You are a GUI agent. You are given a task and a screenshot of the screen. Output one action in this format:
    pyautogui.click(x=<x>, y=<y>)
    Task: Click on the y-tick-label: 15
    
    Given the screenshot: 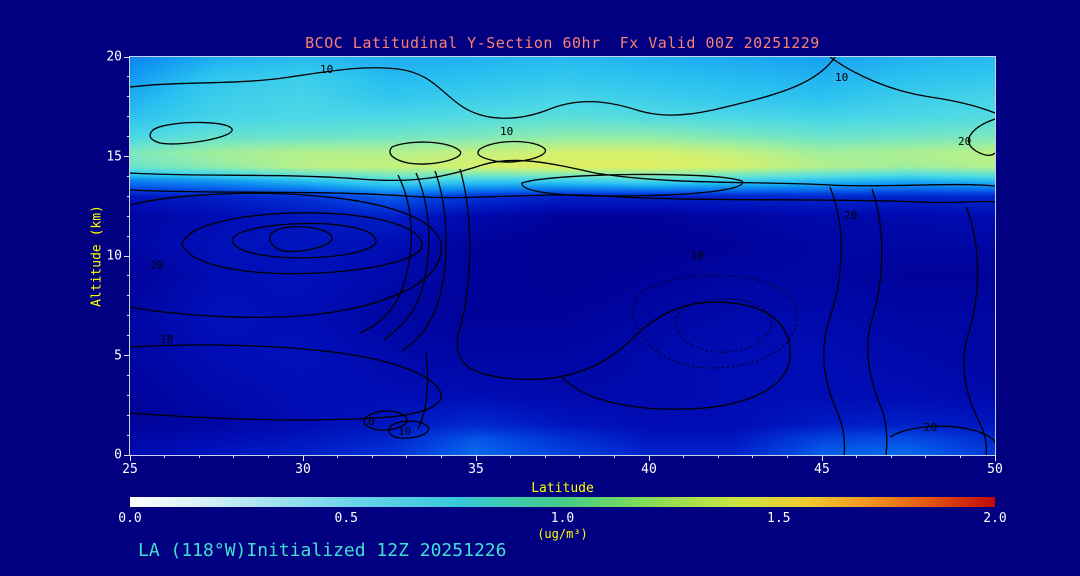 What is the action you would take?
    pyautogui.click(x=114, y=156)
    